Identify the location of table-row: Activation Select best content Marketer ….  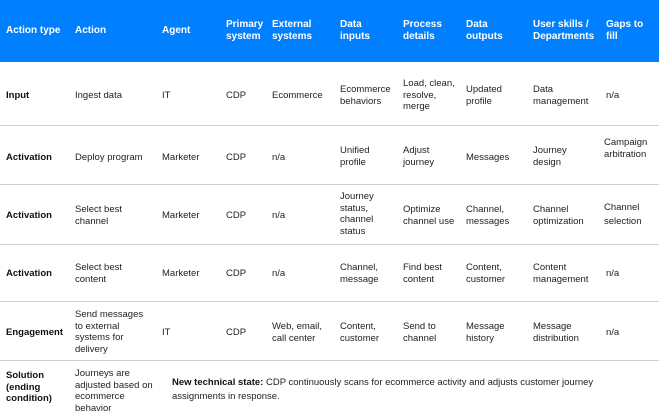
(329, 273).